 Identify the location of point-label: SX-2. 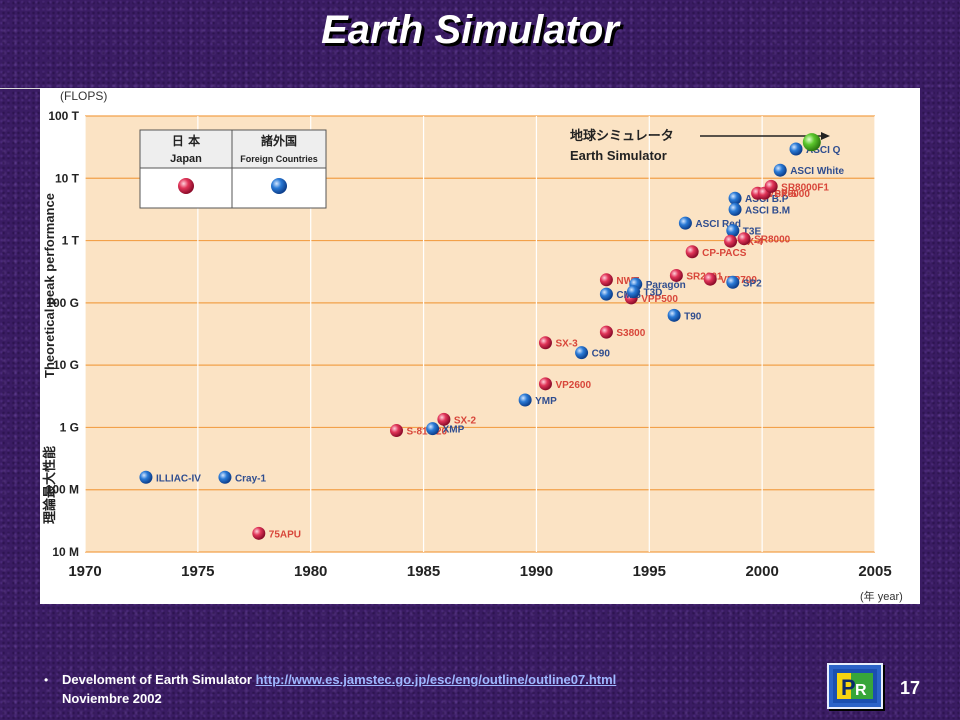
(465, 420).